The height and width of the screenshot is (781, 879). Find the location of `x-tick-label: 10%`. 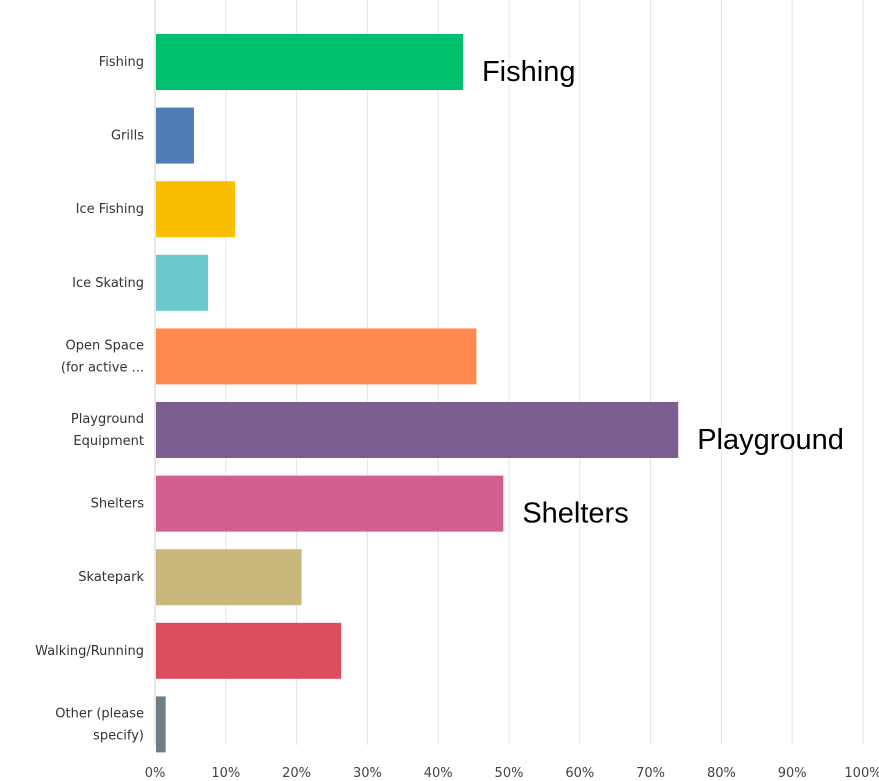

x-tick-label: 10% is located at coordinates (225, 773).